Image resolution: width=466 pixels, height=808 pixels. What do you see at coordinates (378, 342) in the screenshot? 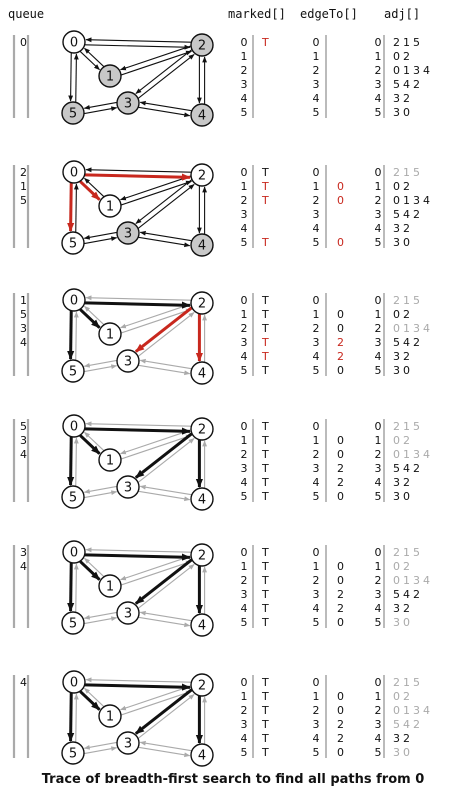
I see `adj-index: 3` at bounding box center [378, 342].